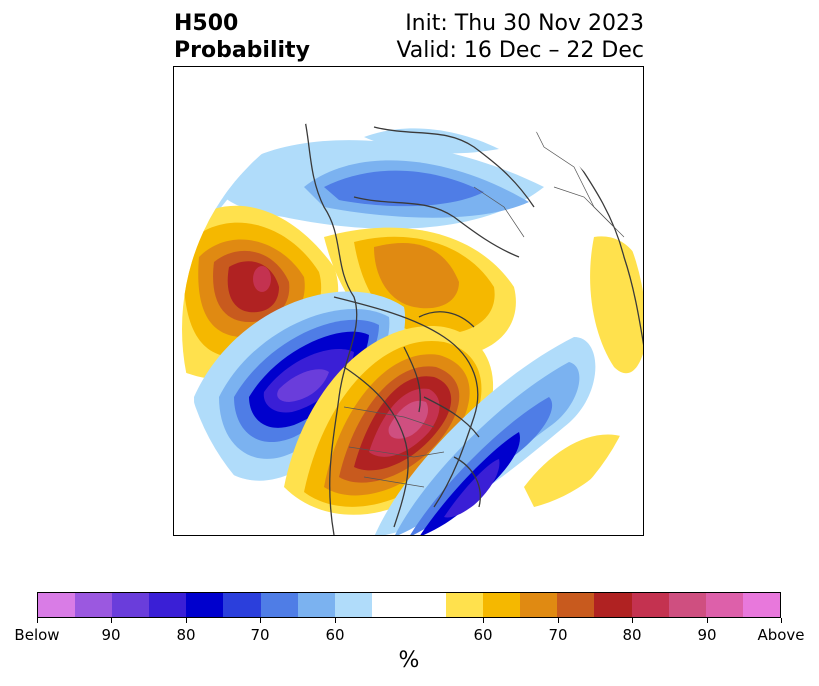 This screenshot has height=686, width=819. What do you see at coordinates (616, 305) in the screenshot?
I see `above-anomaly-asia` at bounding box center [616, 305].